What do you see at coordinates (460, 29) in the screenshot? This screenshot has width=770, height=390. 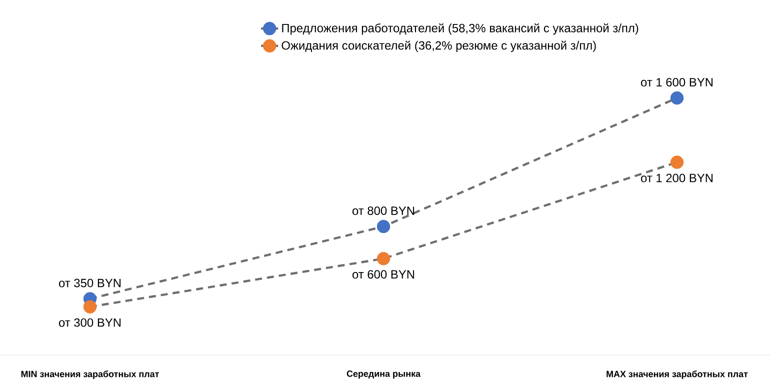 I see `legend-label: Предложения работодателей (58,3% вакансий с указанной з/пл)` at bounding box center [460, 29].